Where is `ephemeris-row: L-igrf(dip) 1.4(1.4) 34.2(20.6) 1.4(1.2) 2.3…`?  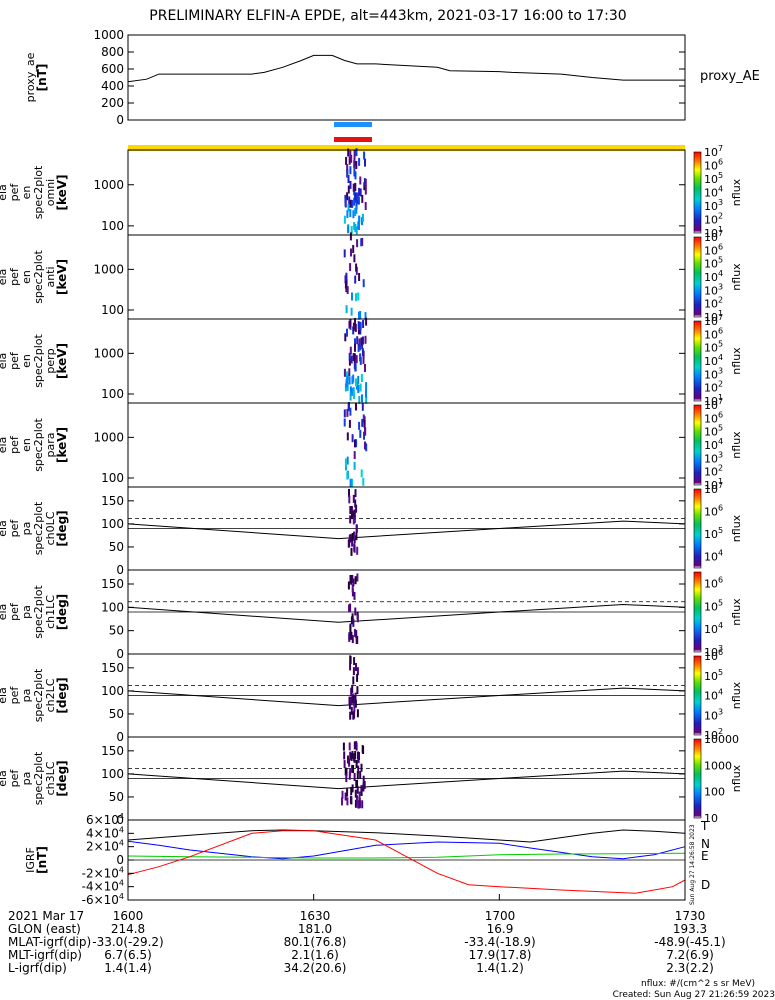
ephemeris-row: L-igrf(dip) 1.4(1.4) 34.2(20.6) 1.4(1.2) 2.3… is located at coordinates (361, 968).